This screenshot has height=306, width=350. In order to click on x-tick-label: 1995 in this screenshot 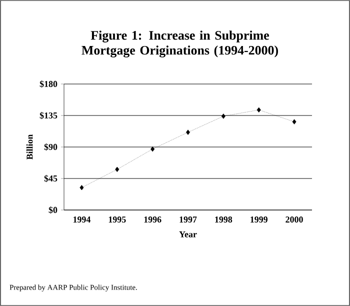, I will do `click(117, 219)`.